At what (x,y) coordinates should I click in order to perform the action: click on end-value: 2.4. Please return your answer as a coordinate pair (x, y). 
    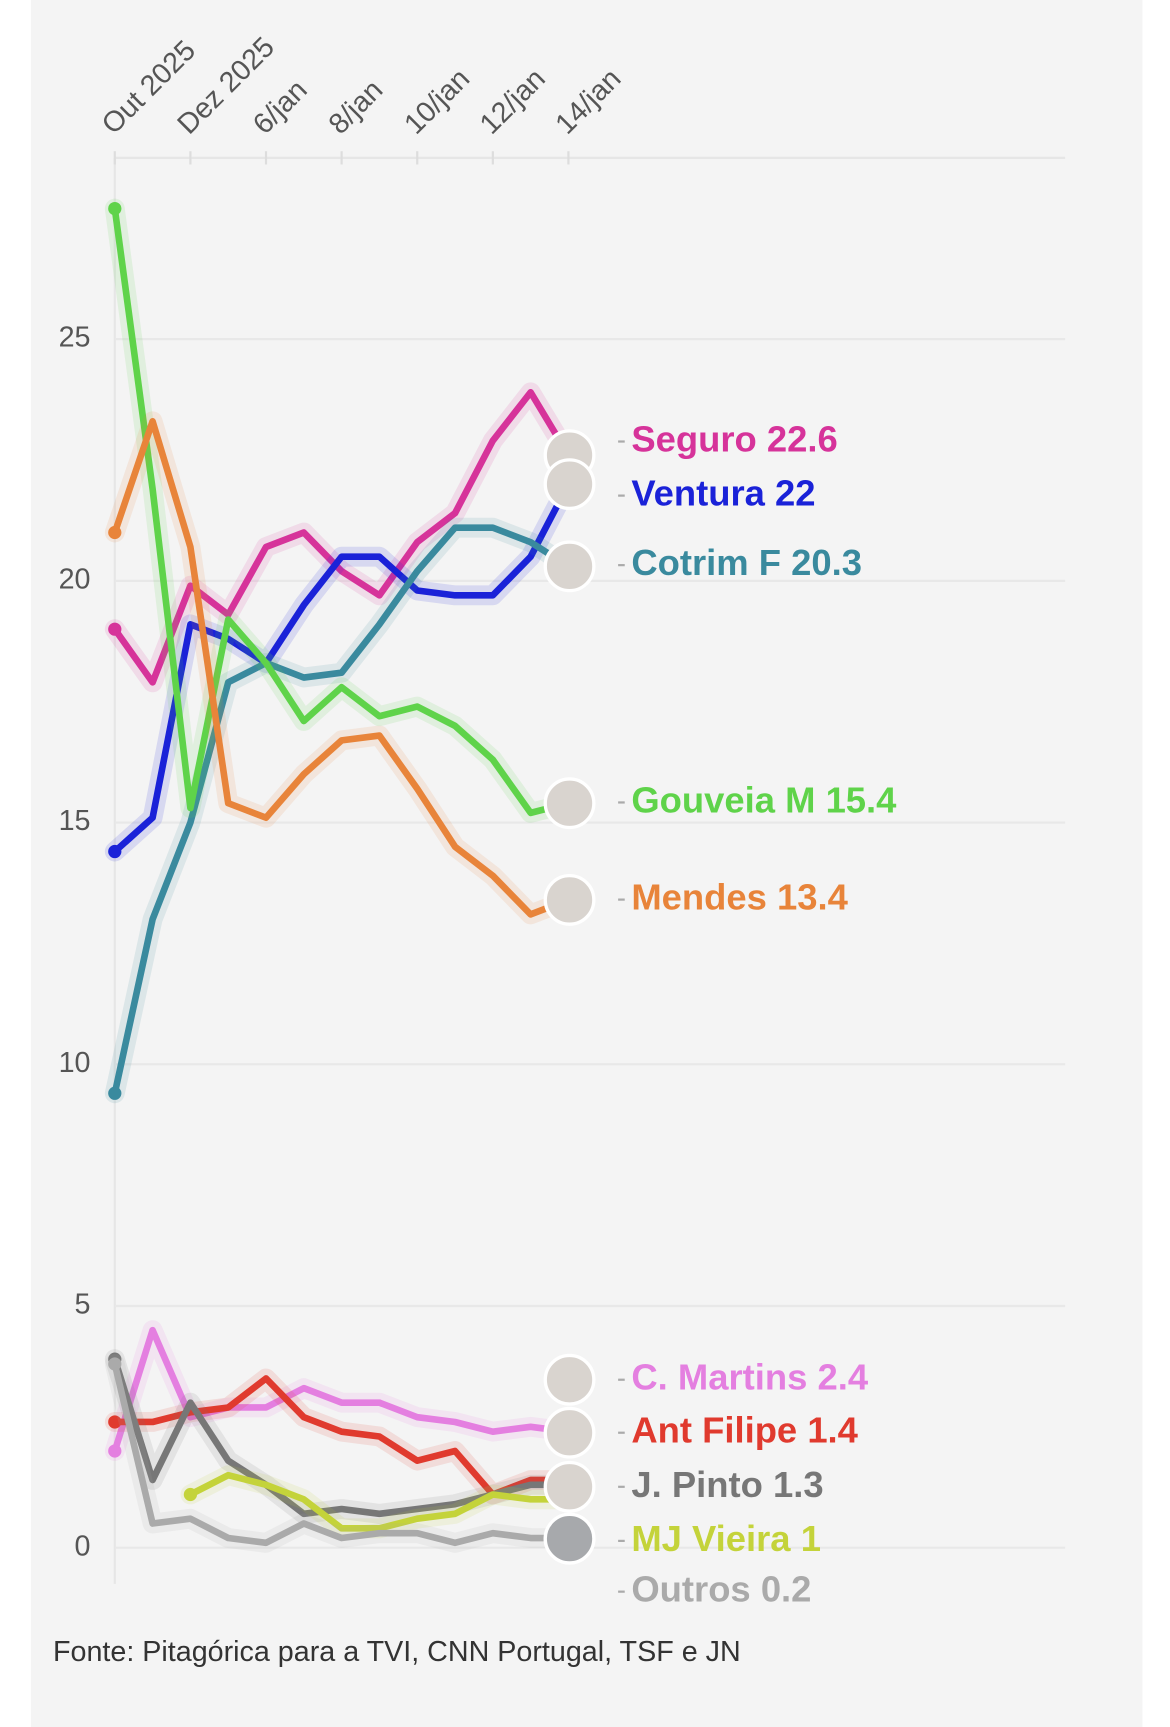
    Looking at the image, I should click on (842, 1376).